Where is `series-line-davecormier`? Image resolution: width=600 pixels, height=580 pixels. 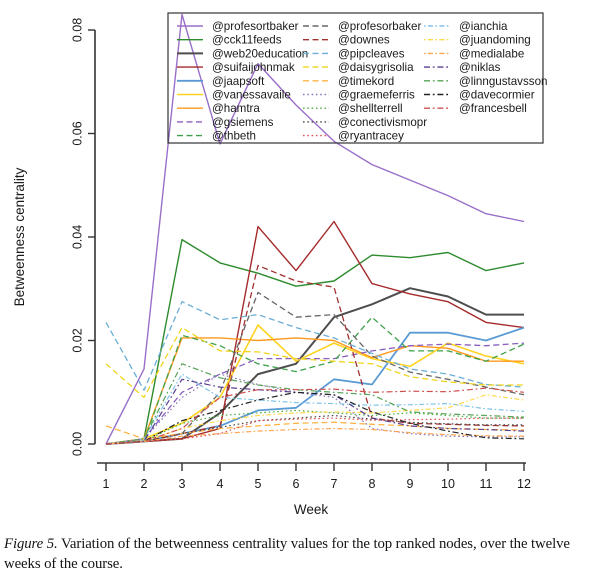 series-line-davecormier is located at coordinates (315, 418).